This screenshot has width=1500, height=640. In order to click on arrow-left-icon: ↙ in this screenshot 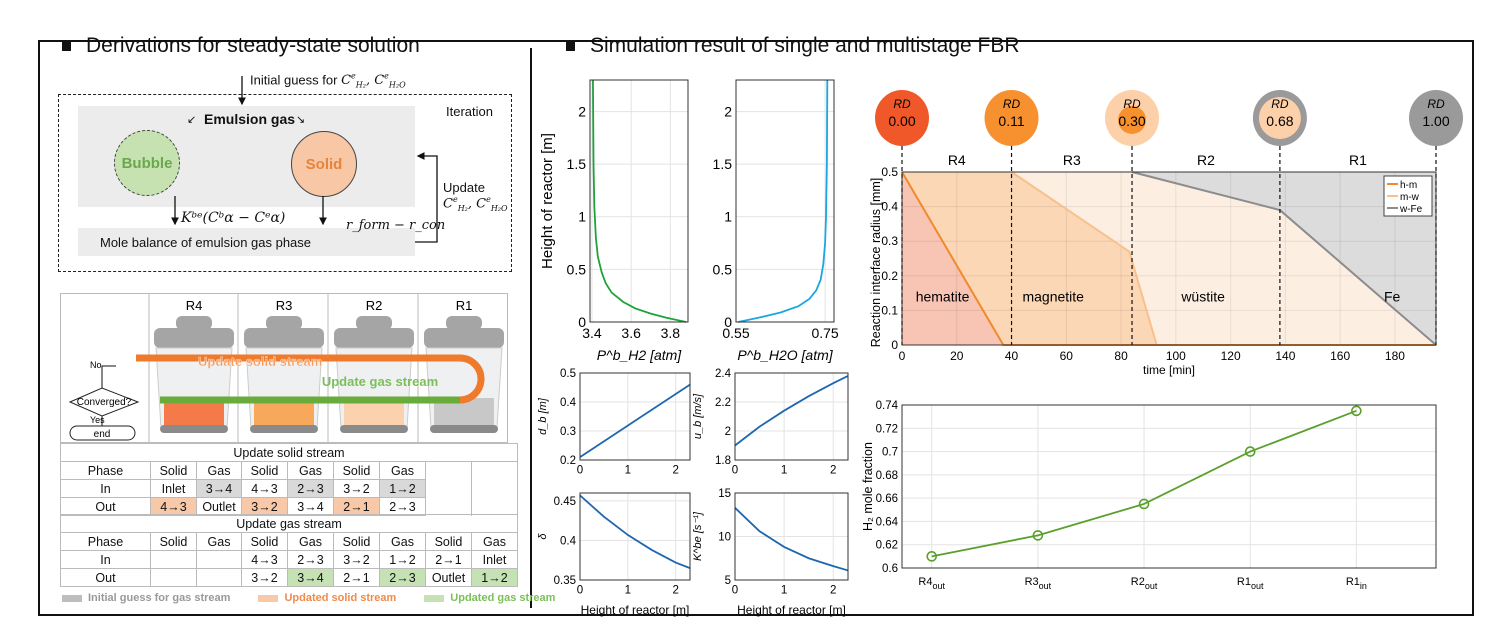, I will do `click(192, 120)`.